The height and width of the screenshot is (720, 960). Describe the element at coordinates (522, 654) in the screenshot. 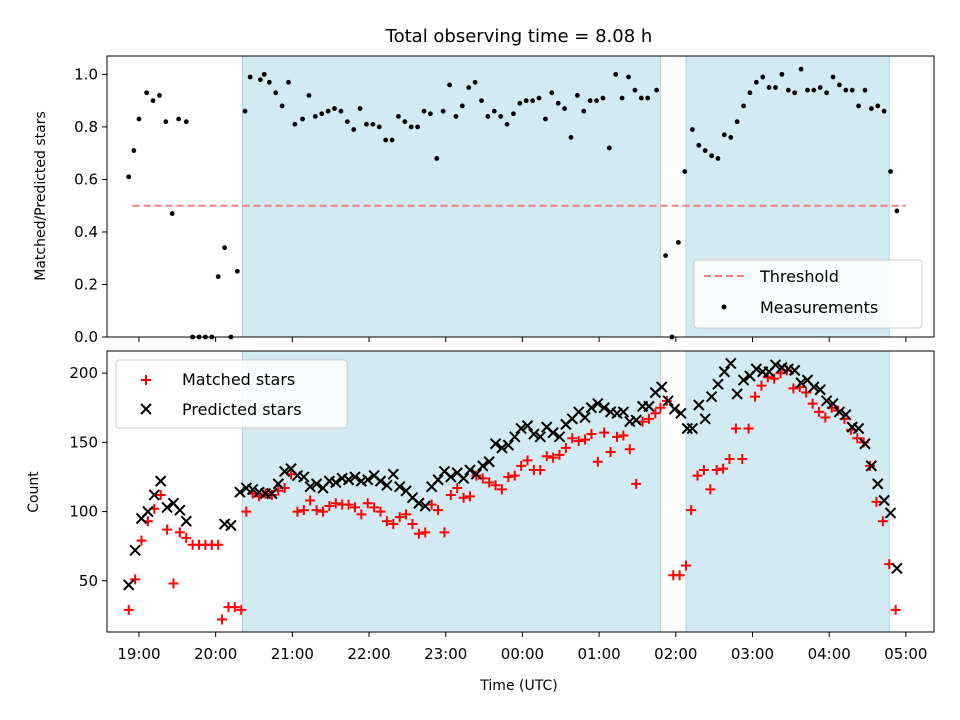

I see `x-tick-label: 00:00` at that location.